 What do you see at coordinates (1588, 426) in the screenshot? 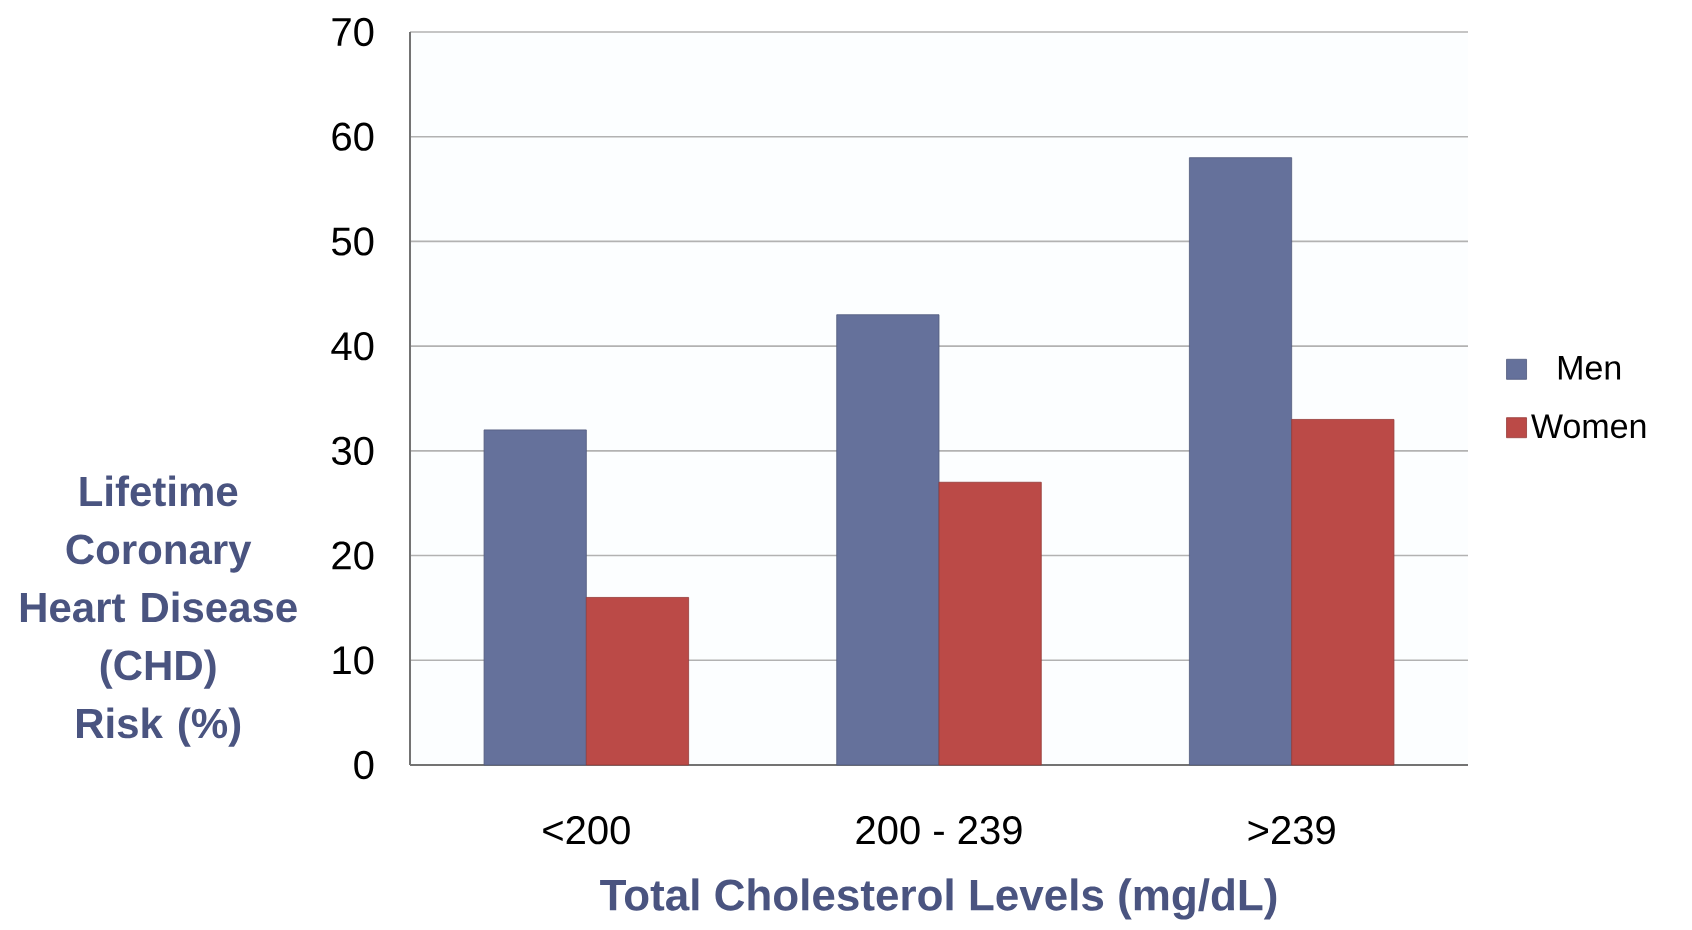
I see `legend-label: Women` at bounding box center [1588, 426].